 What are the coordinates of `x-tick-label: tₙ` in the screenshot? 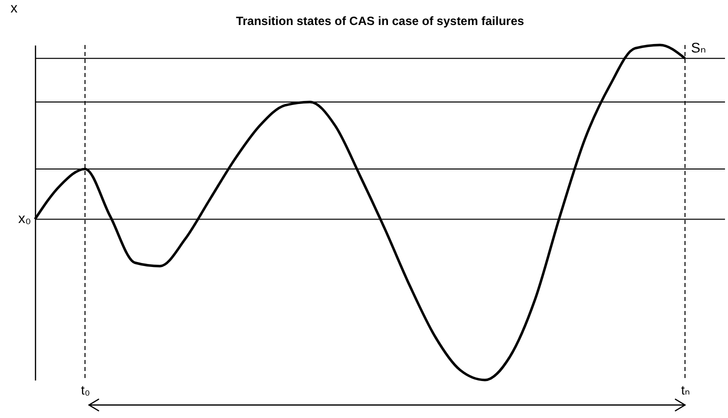 It's located at (685, 390).